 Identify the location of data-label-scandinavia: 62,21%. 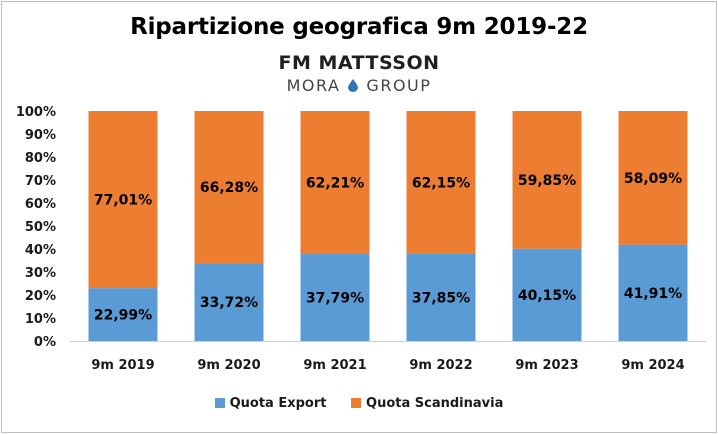
(335, 184).